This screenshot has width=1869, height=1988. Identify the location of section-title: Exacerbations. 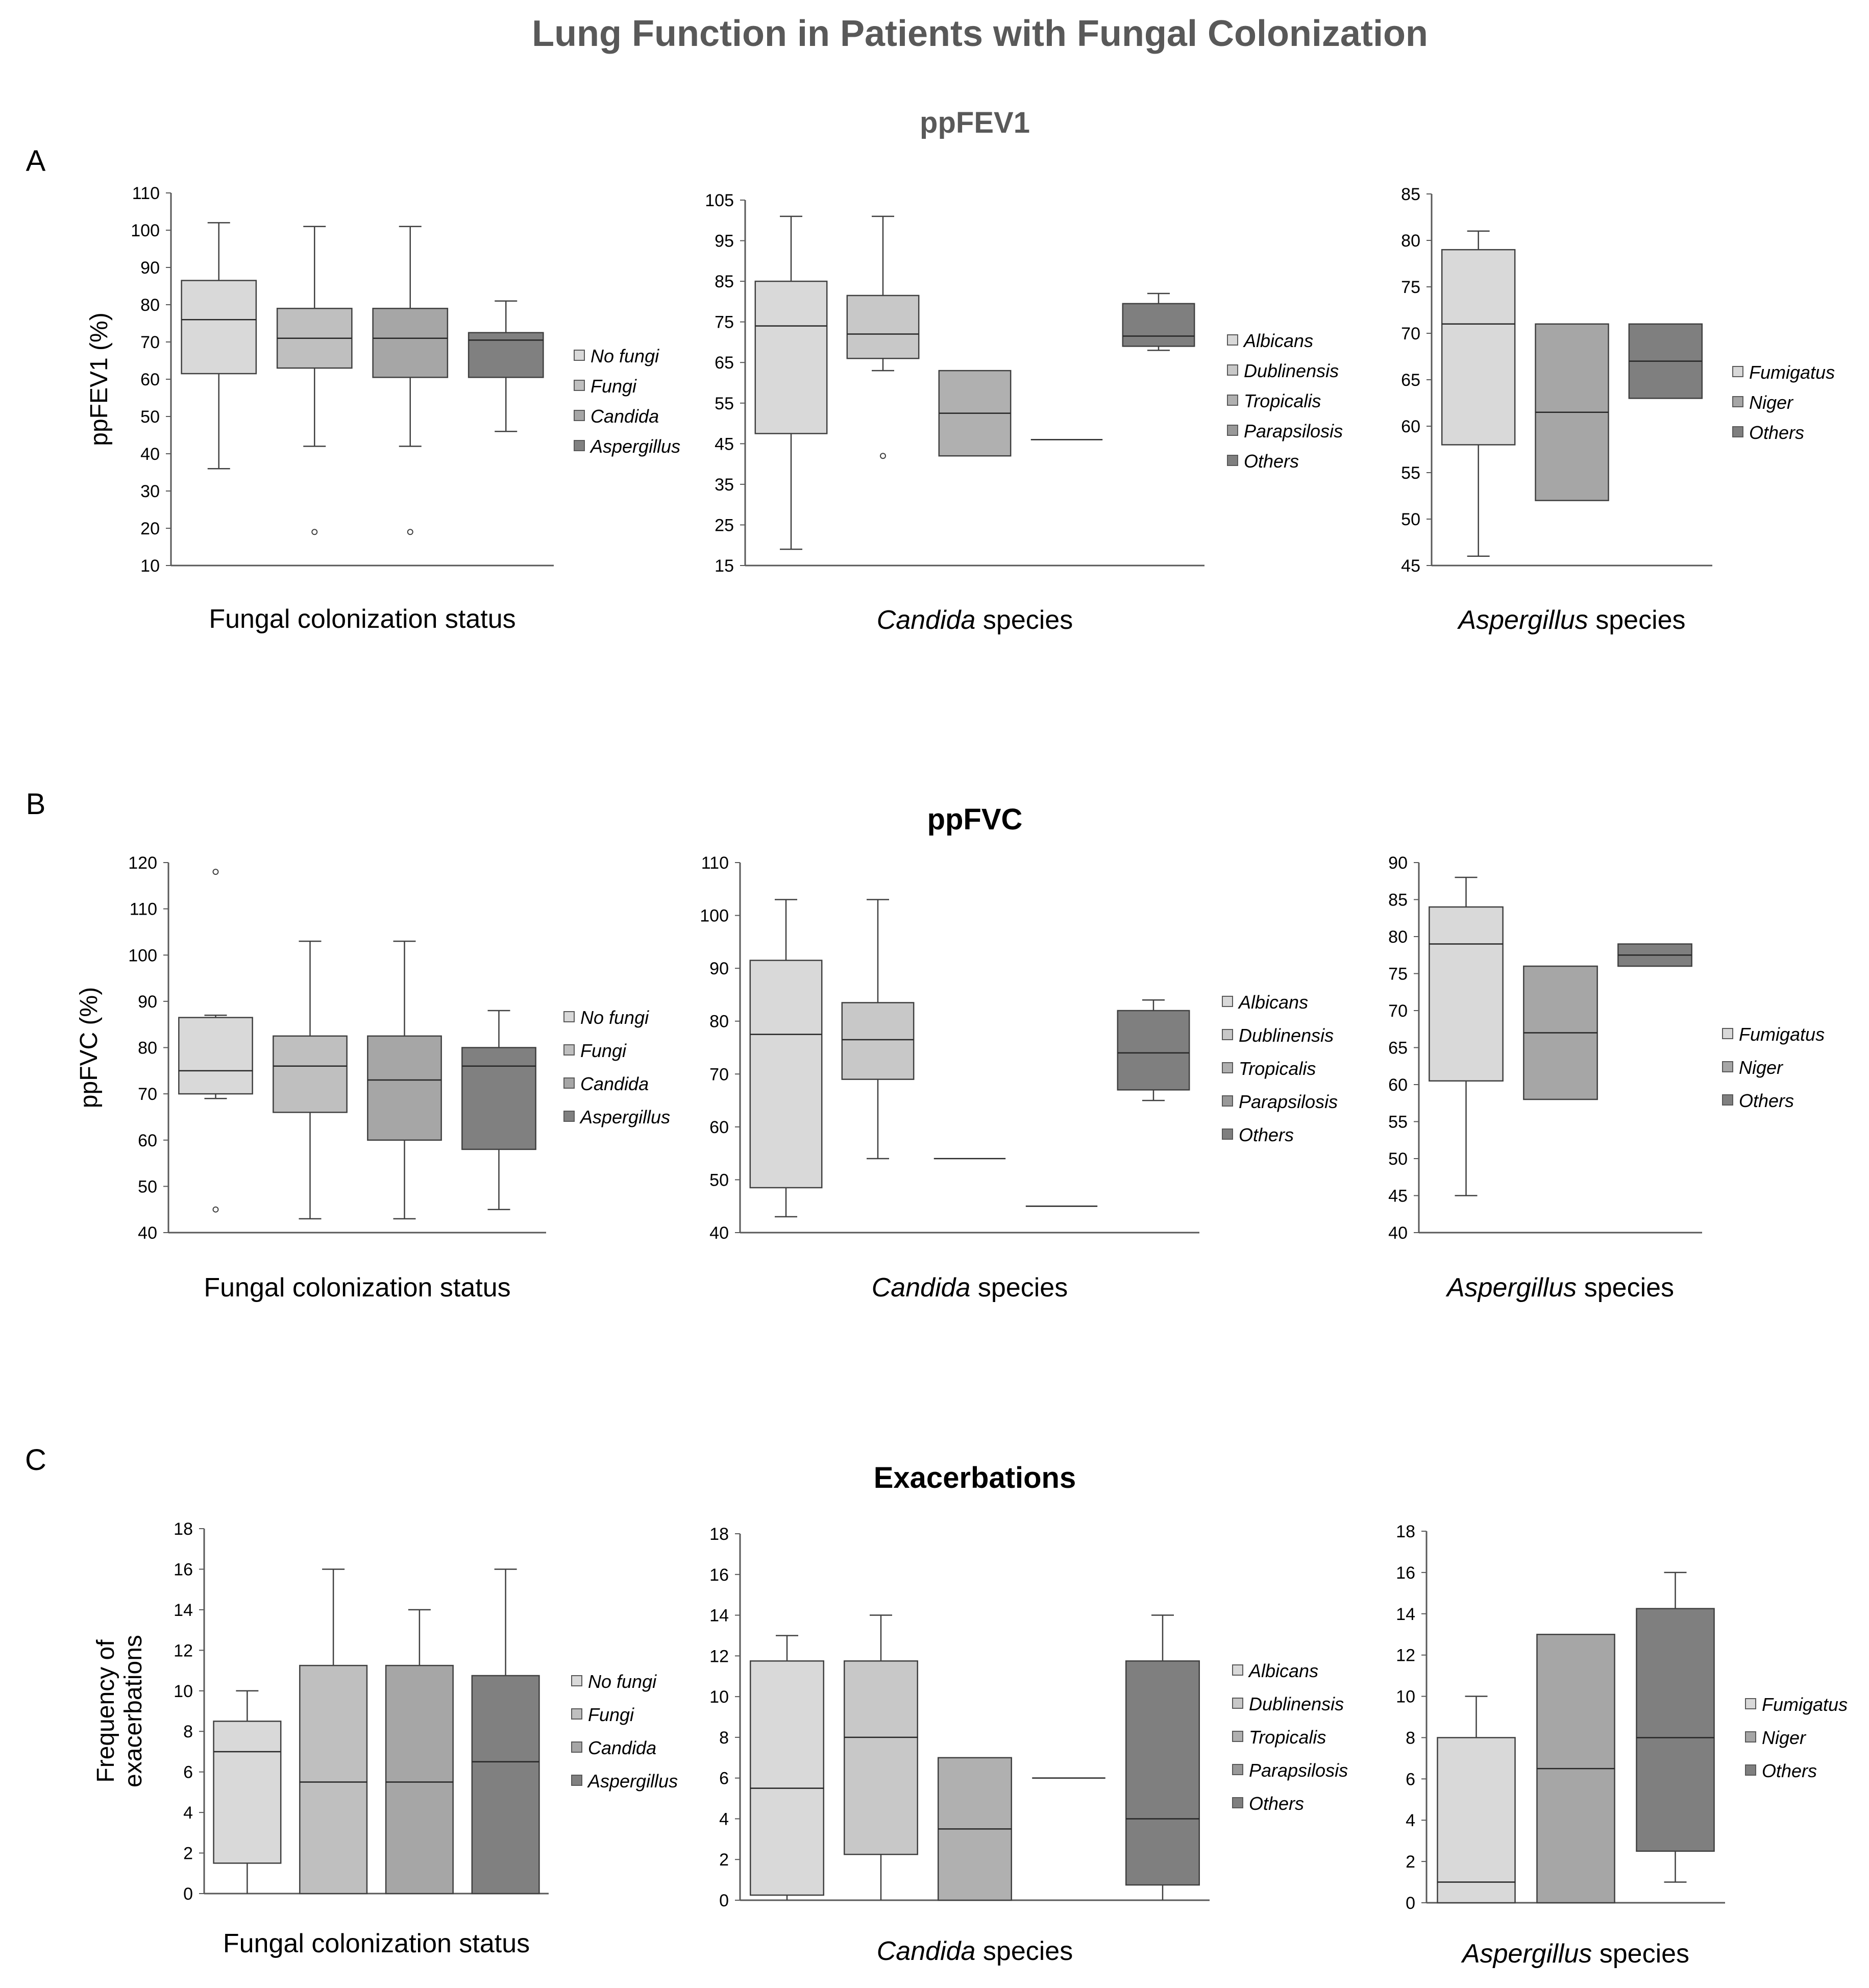
(975, 1477).